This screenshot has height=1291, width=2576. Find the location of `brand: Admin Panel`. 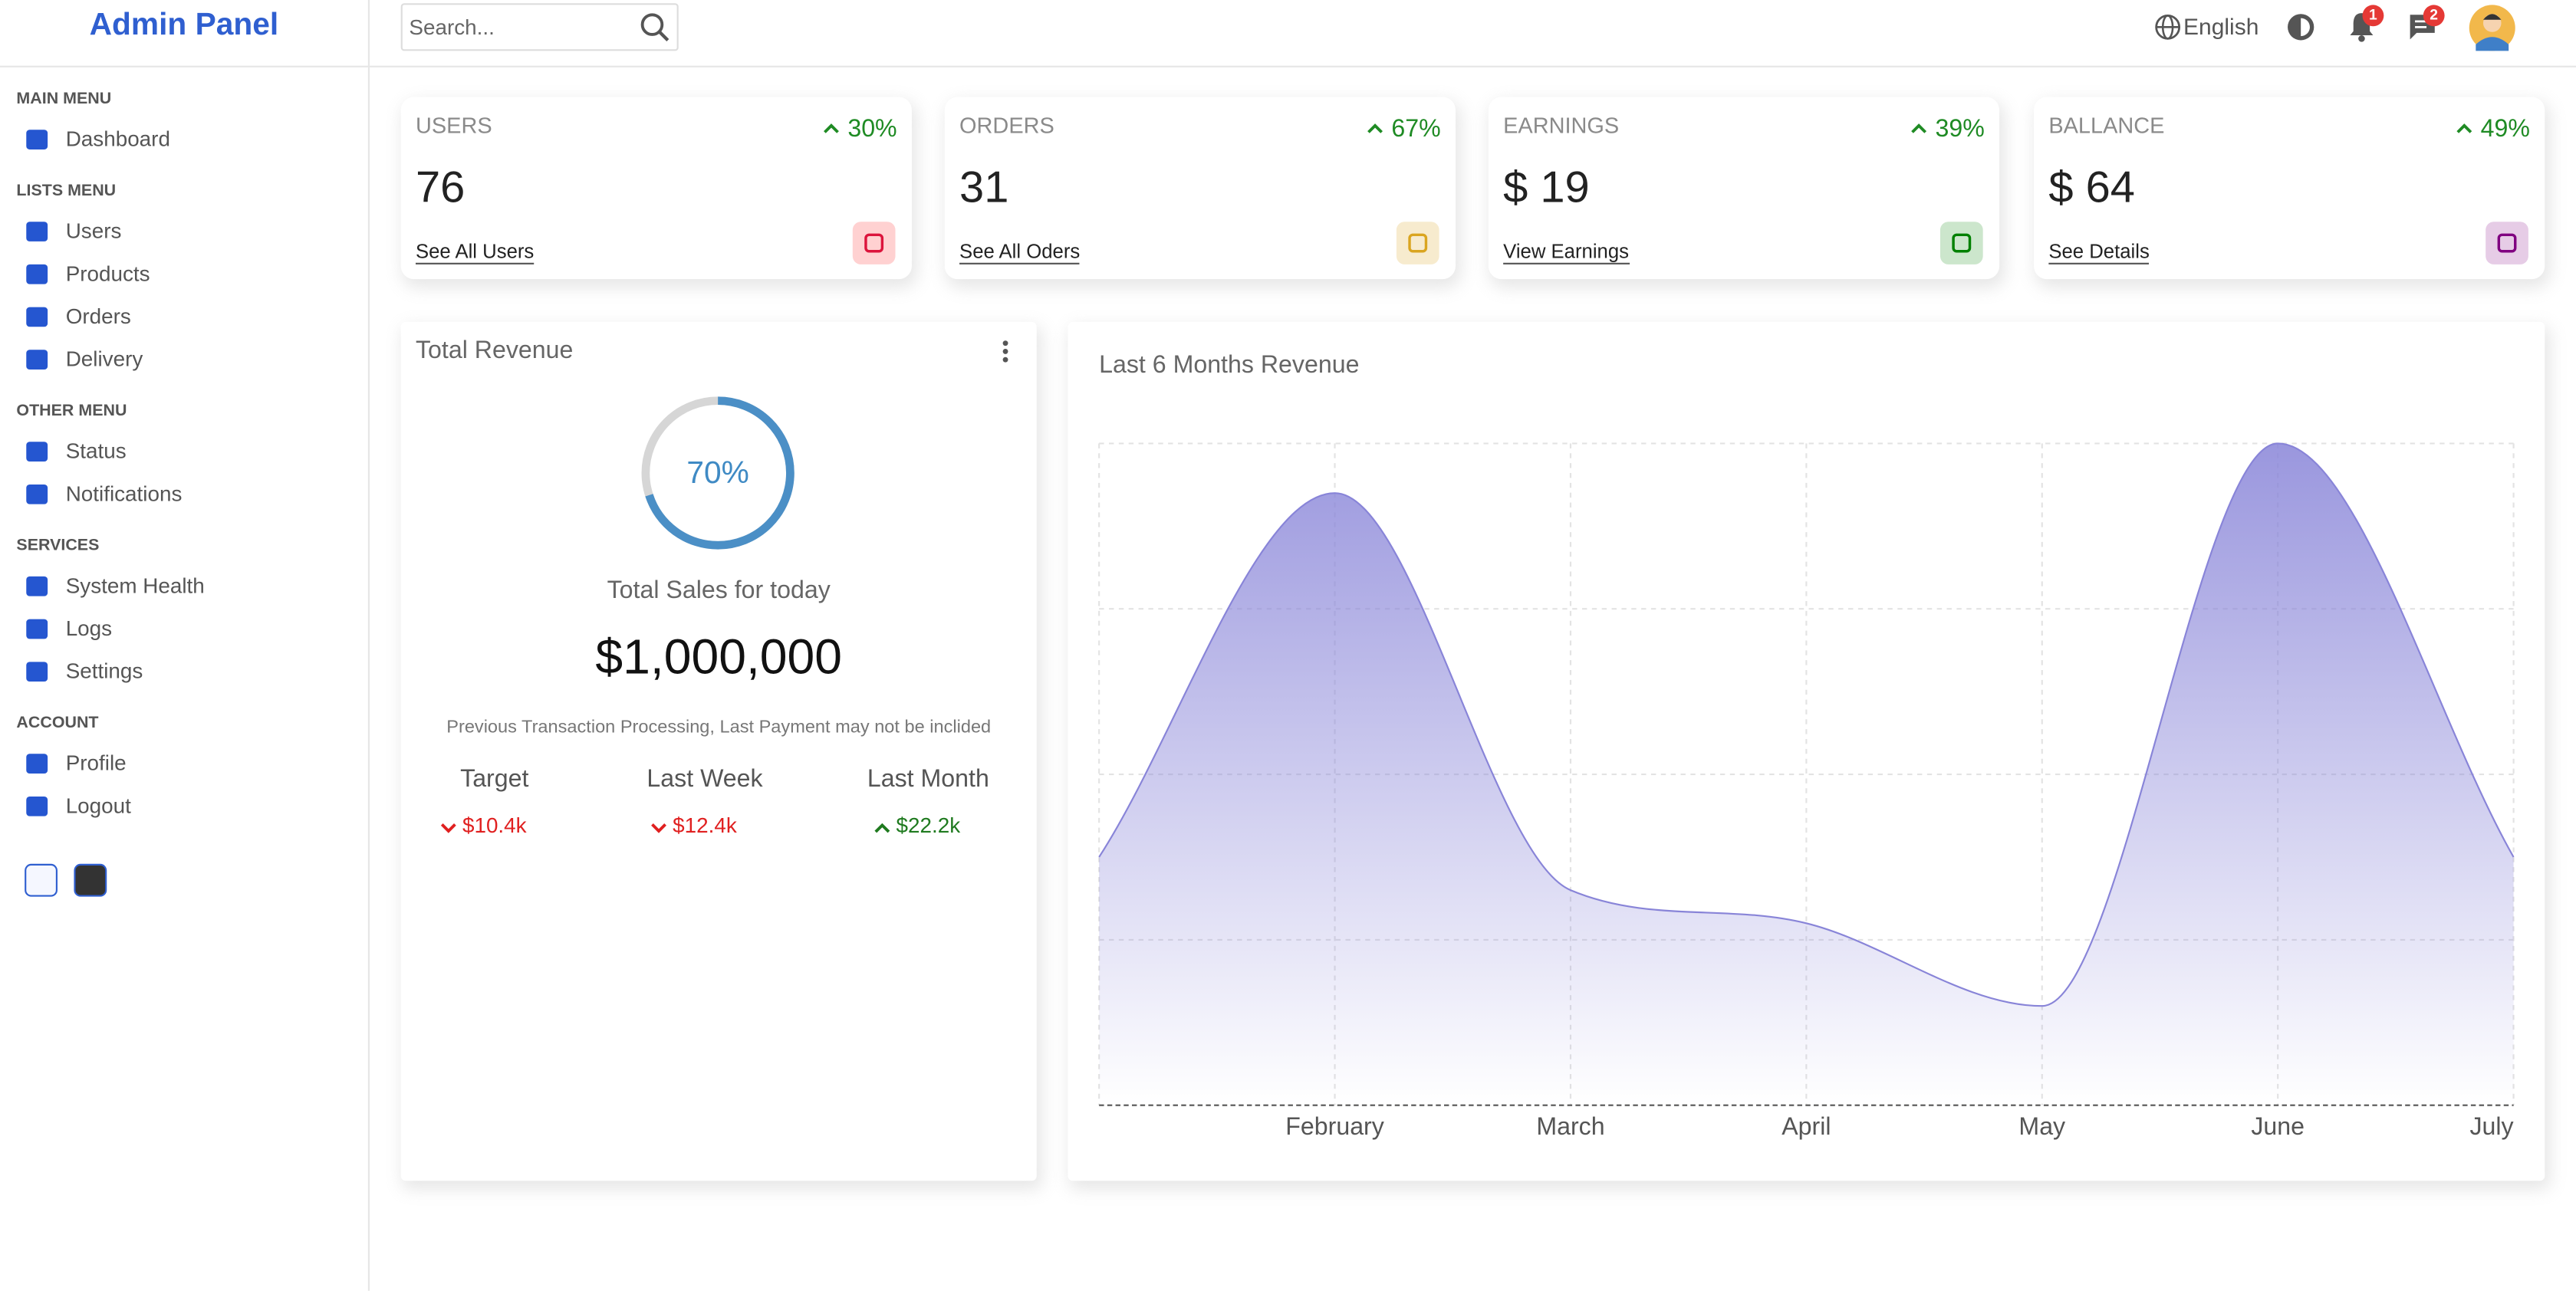

brand: Admin Panel is located at coordinates (184, 25).